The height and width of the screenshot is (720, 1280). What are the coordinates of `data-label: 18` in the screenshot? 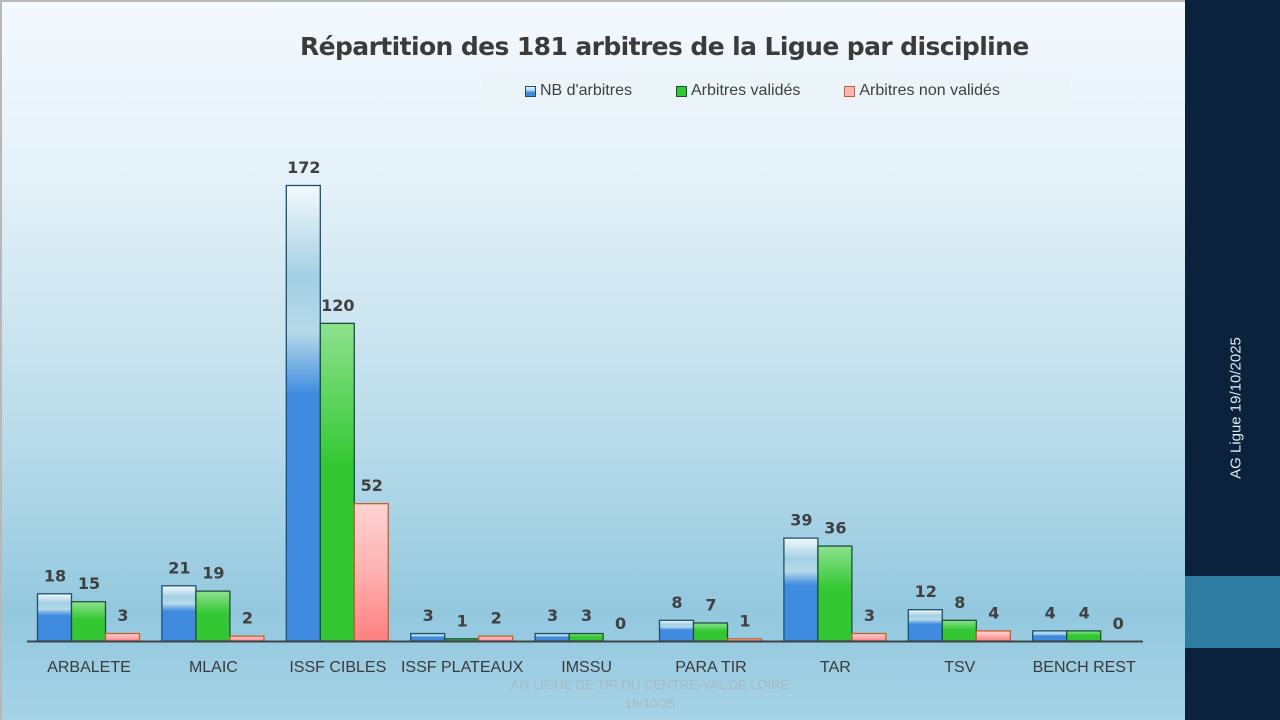 It's located at (55, 575).